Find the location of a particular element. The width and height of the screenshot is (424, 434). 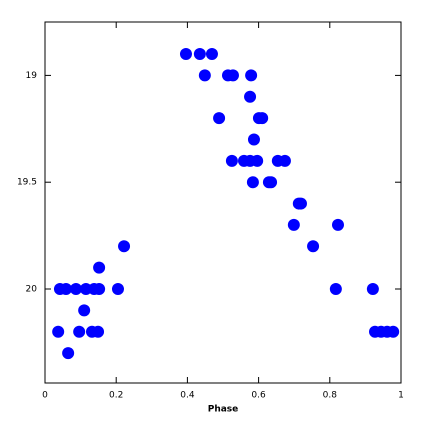

x-tick-label: 0.4 is located at coordinates (187, 396).